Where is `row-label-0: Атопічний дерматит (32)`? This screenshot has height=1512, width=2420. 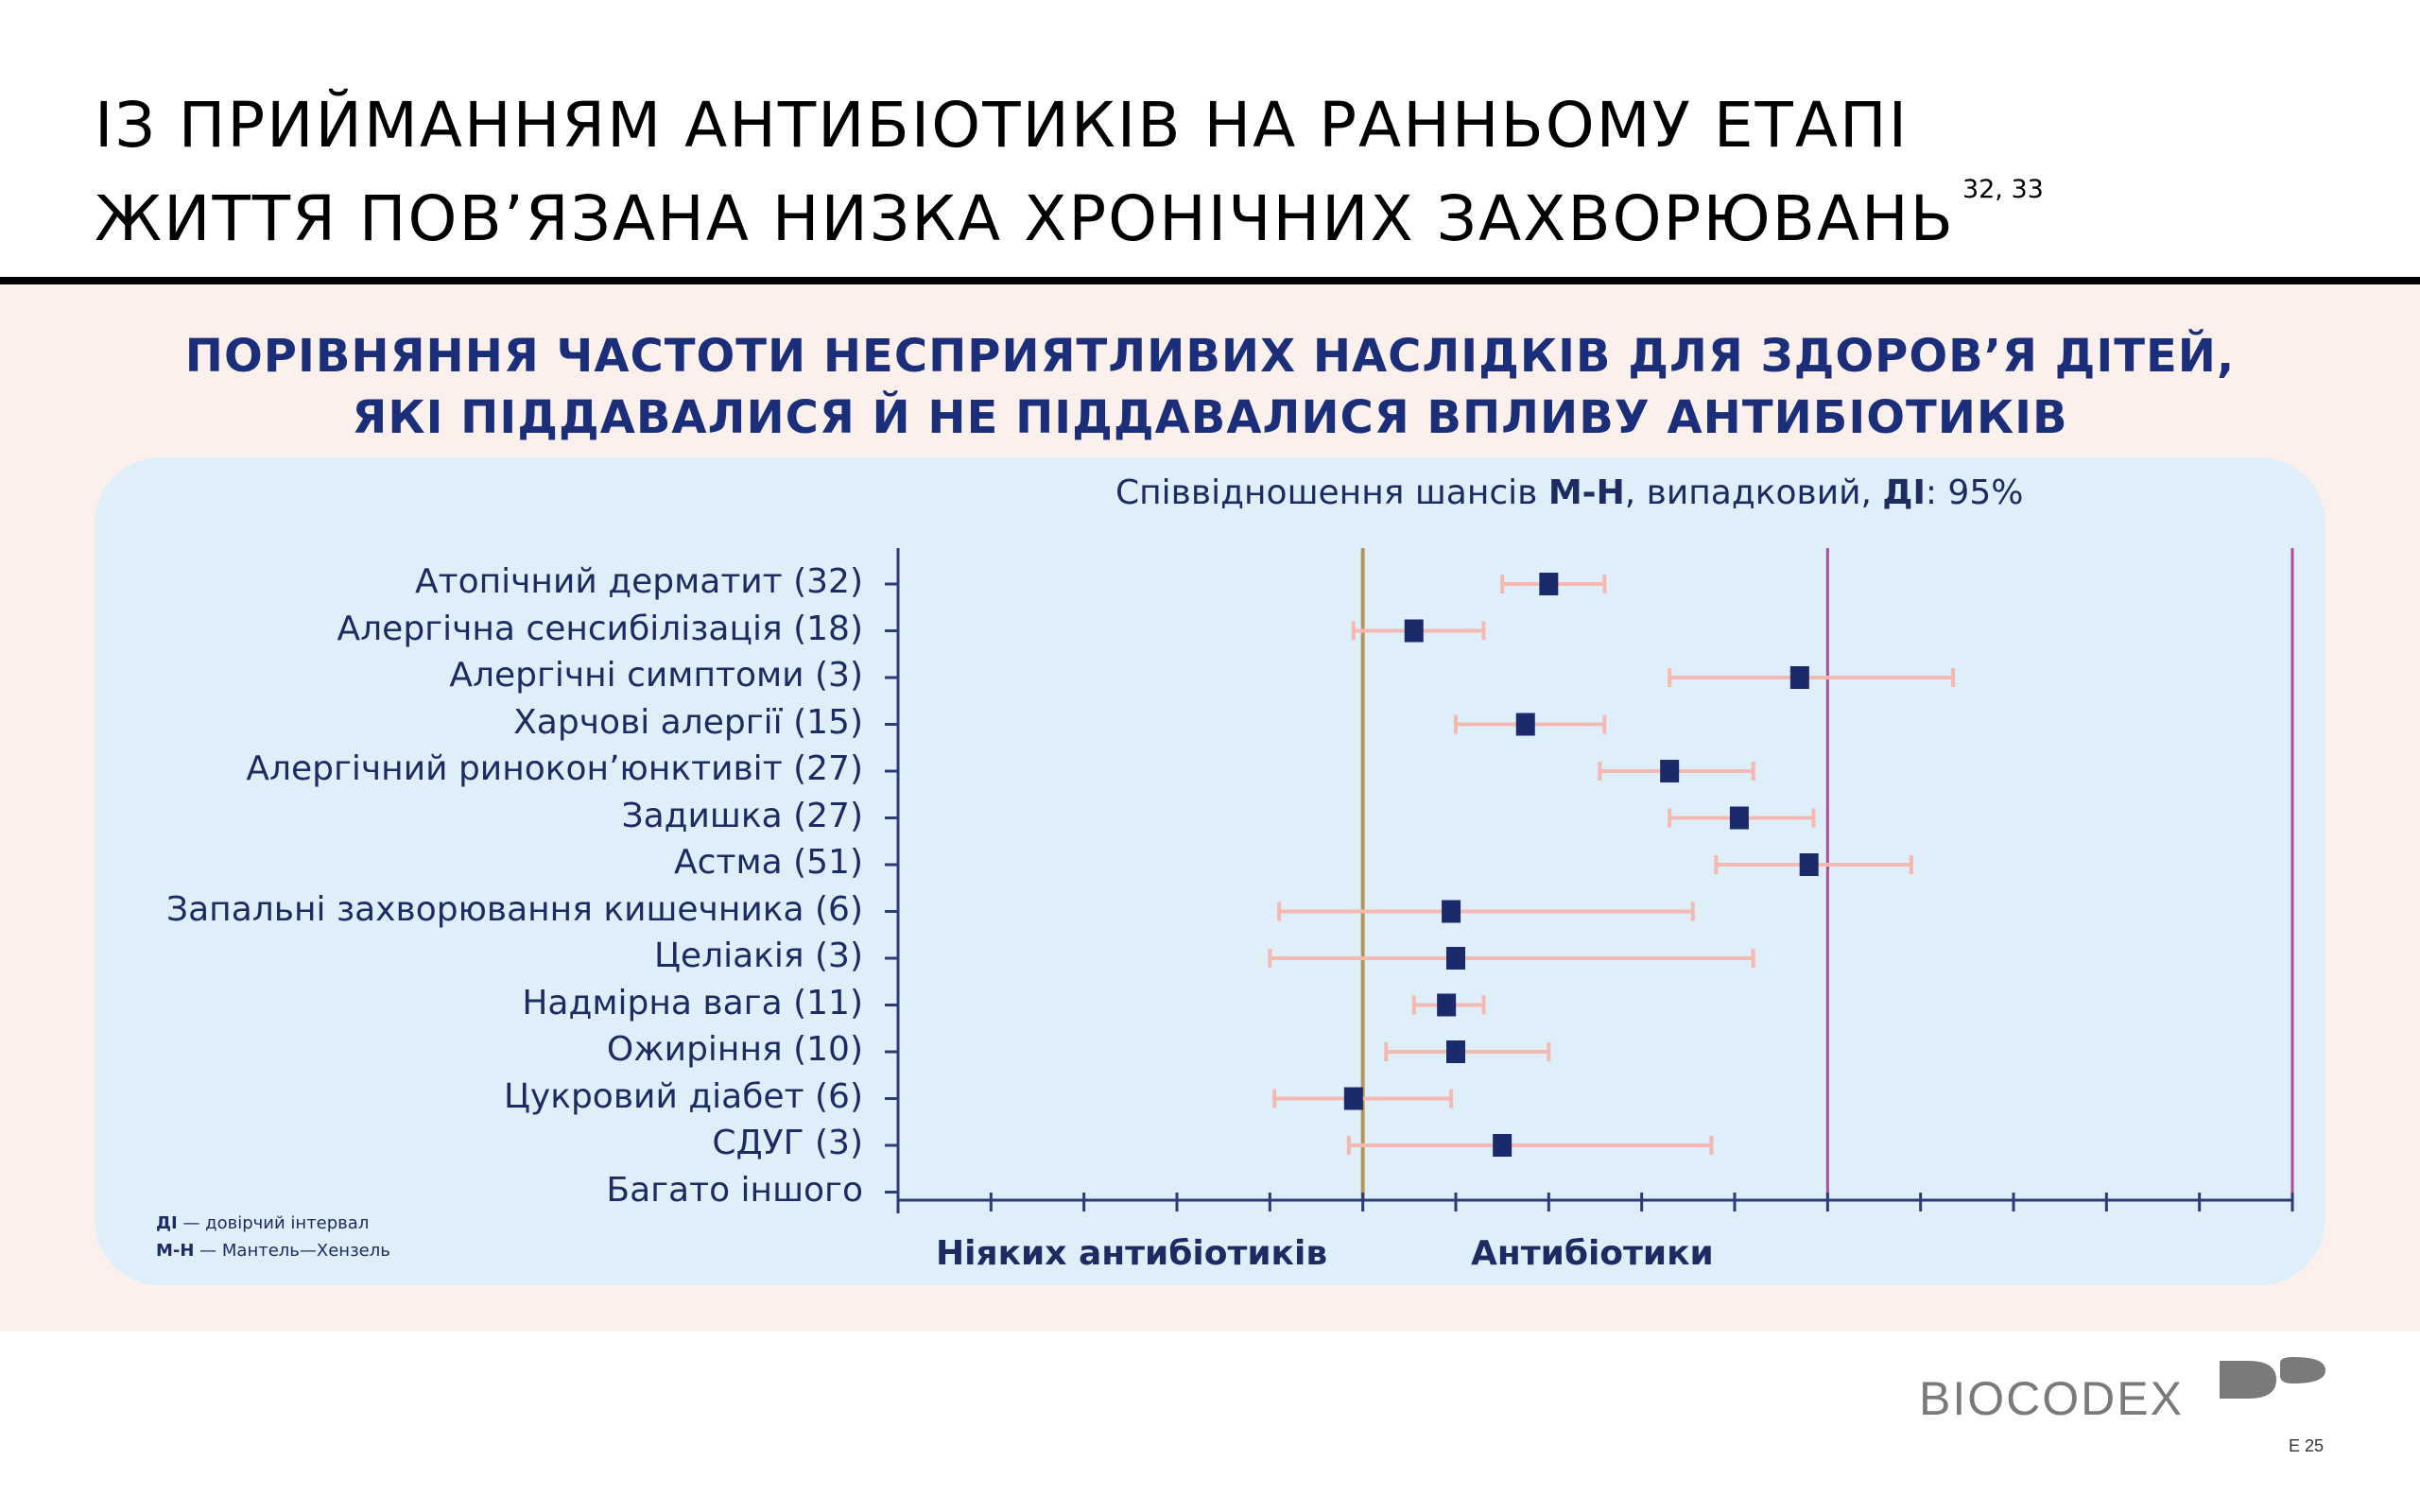 row-label-0: Атопічний дерматит (32) is located at coordinates (639, 581).